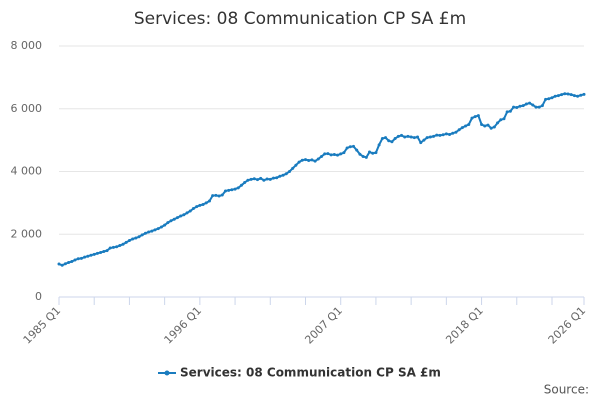 The width and height of the screenshot is (600, 400). Describe the element at coordinates (323, 325) in the screenshot. I see `x-tick-label: 2007 Q1` at that location.